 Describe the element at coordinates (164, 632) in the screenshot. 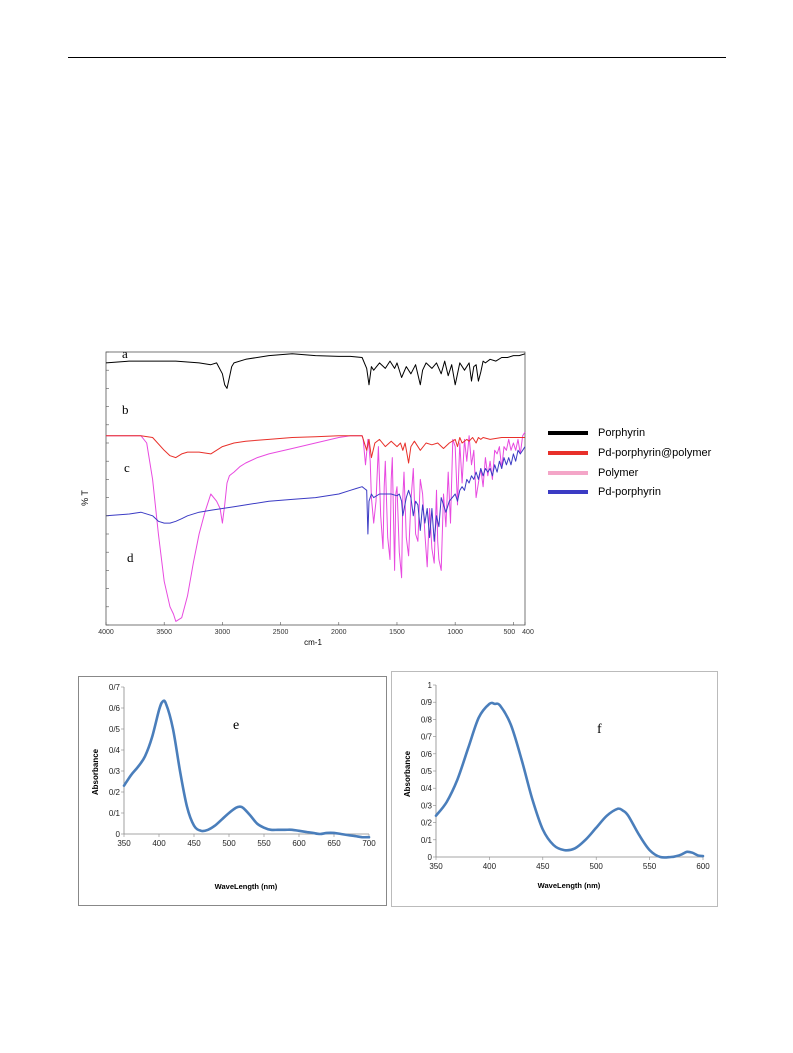

I see `ftir-x-tick-label: 3500` at that location.